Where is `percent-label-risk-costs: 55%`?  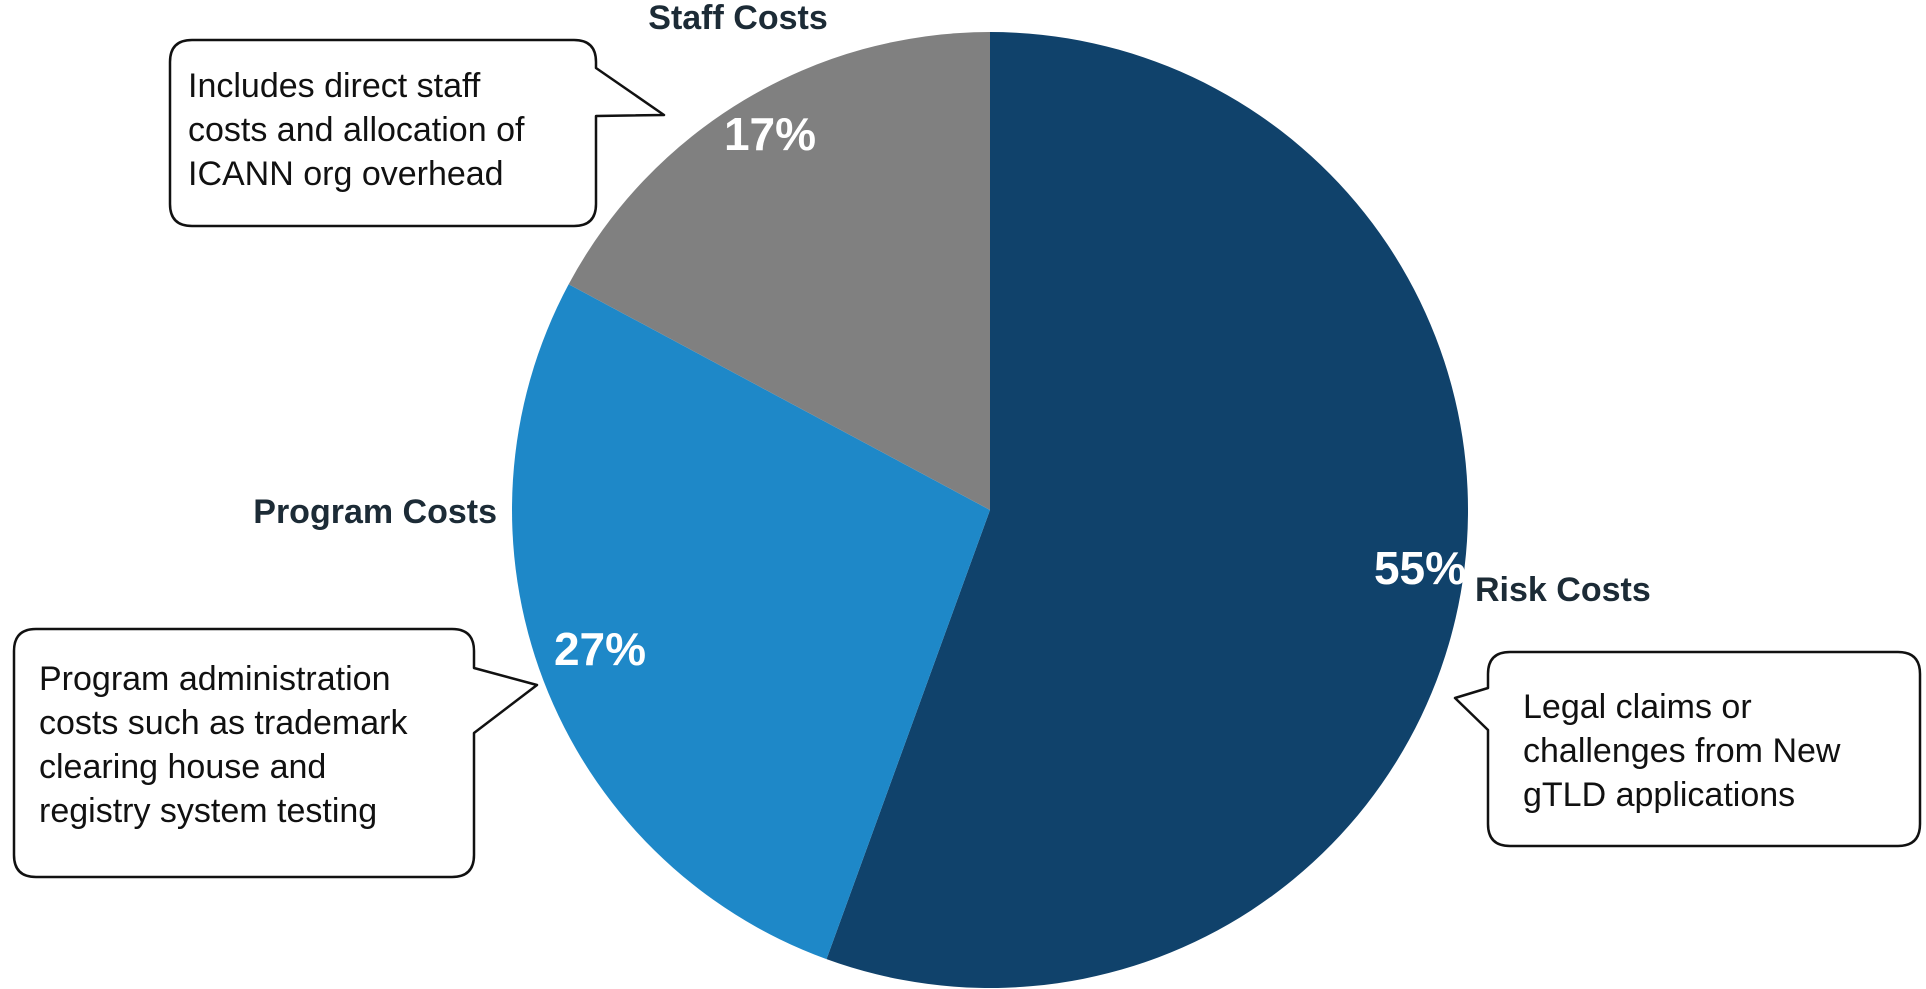
percent-label-risk-costs: 55% is located at coordinates (1420, 568).